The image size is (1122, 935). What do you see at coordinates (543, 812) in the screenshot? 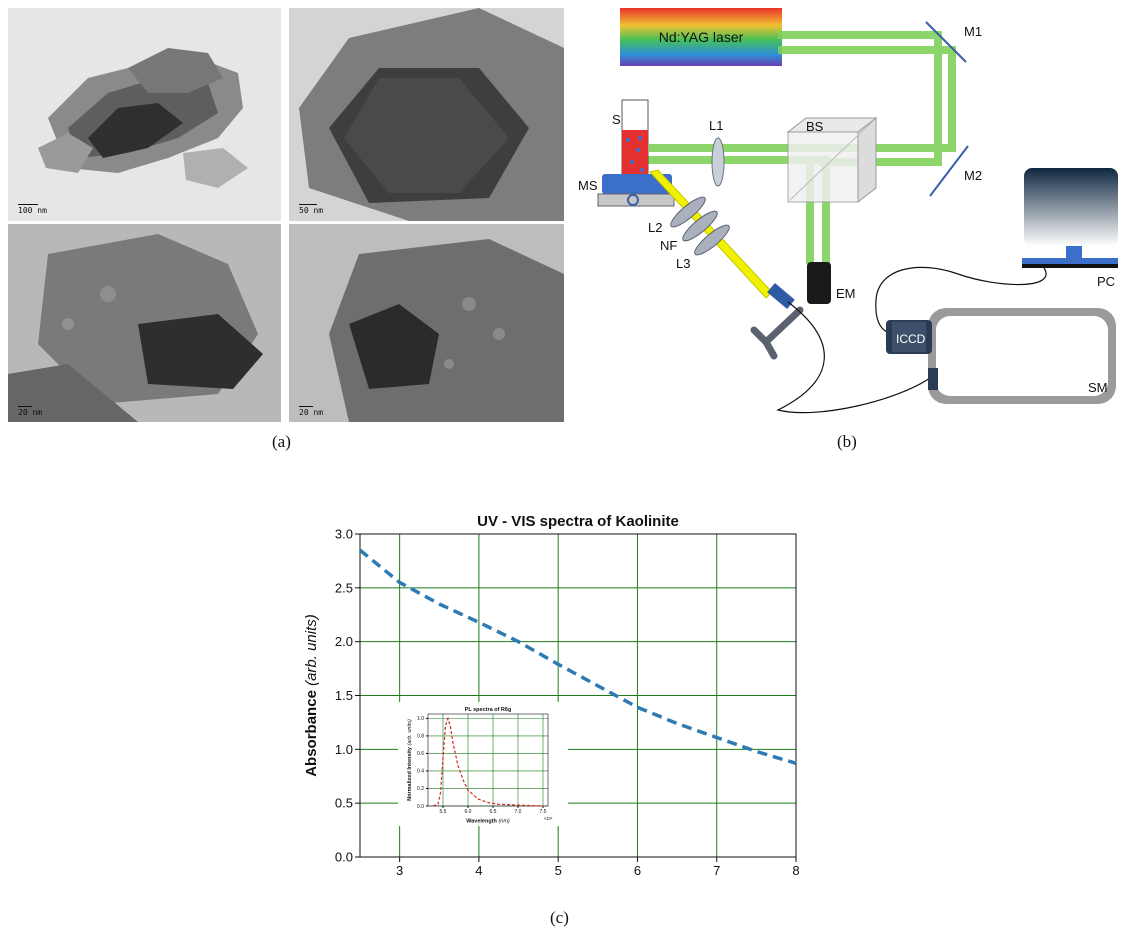
I see `x-tick-label: 7.5` at bounding box center [543, 812].